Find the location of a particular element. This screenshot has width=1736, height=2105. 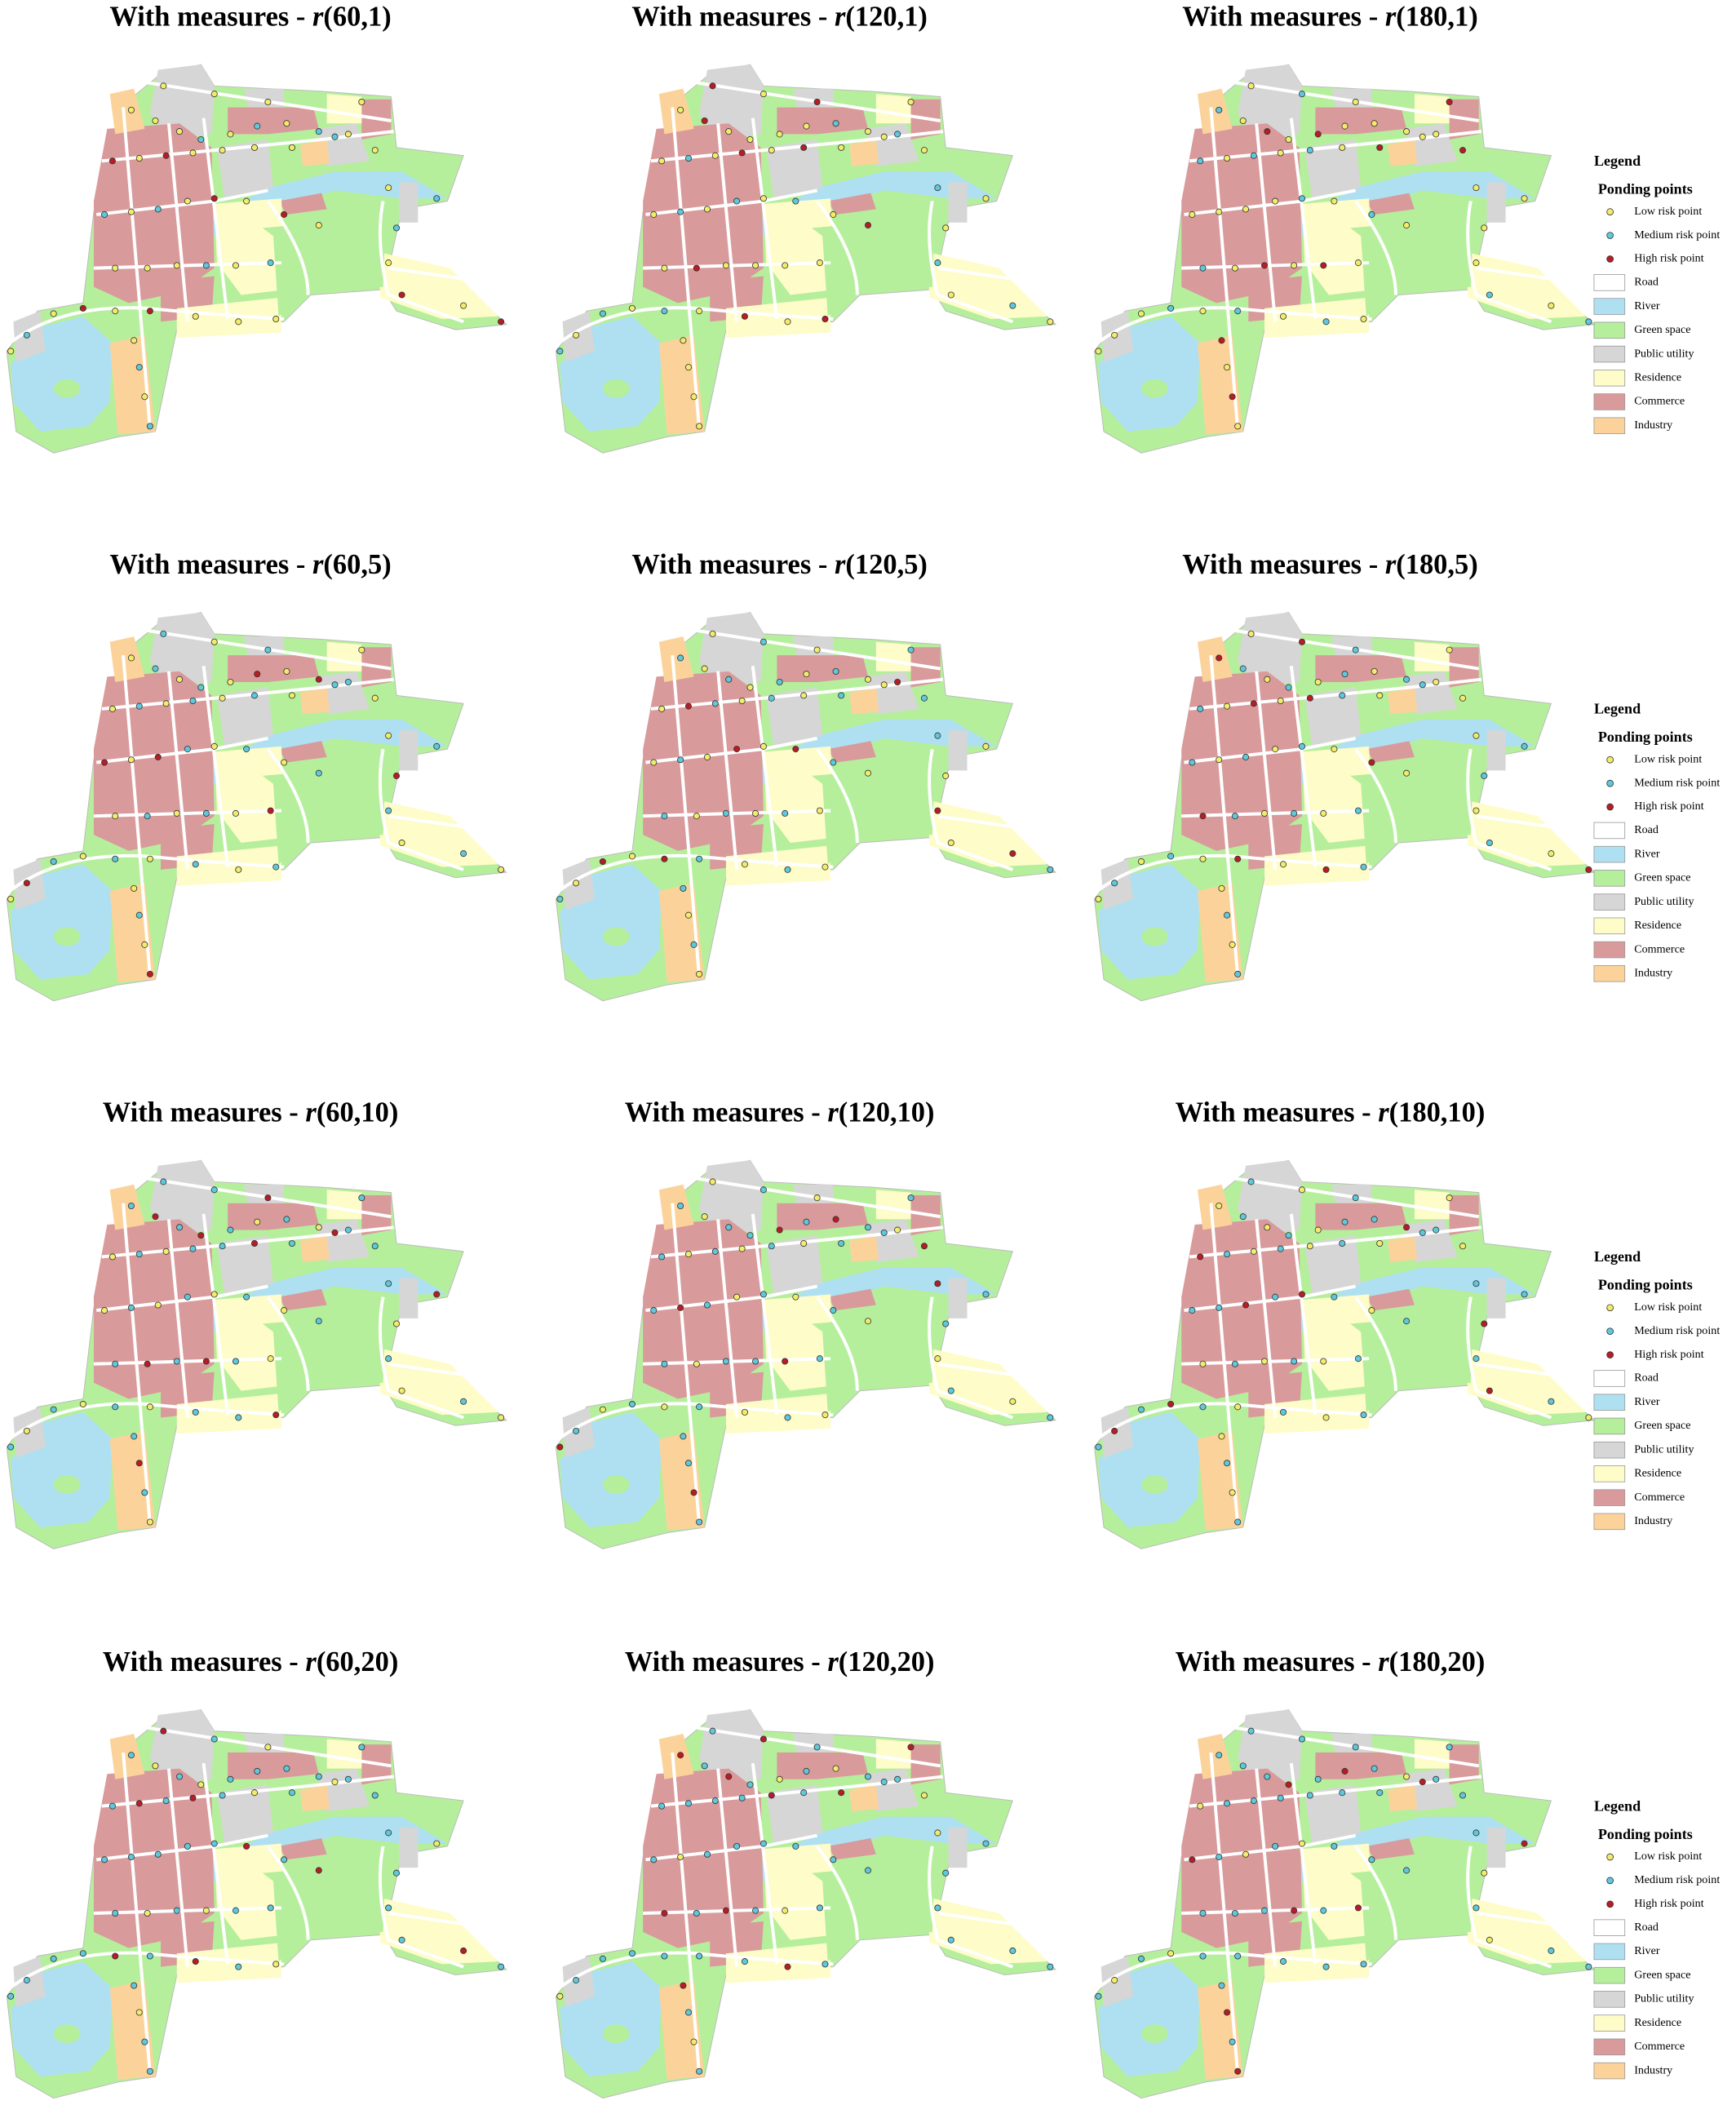

title-arguments: (180,1) is located at coordinates (1437, 17).